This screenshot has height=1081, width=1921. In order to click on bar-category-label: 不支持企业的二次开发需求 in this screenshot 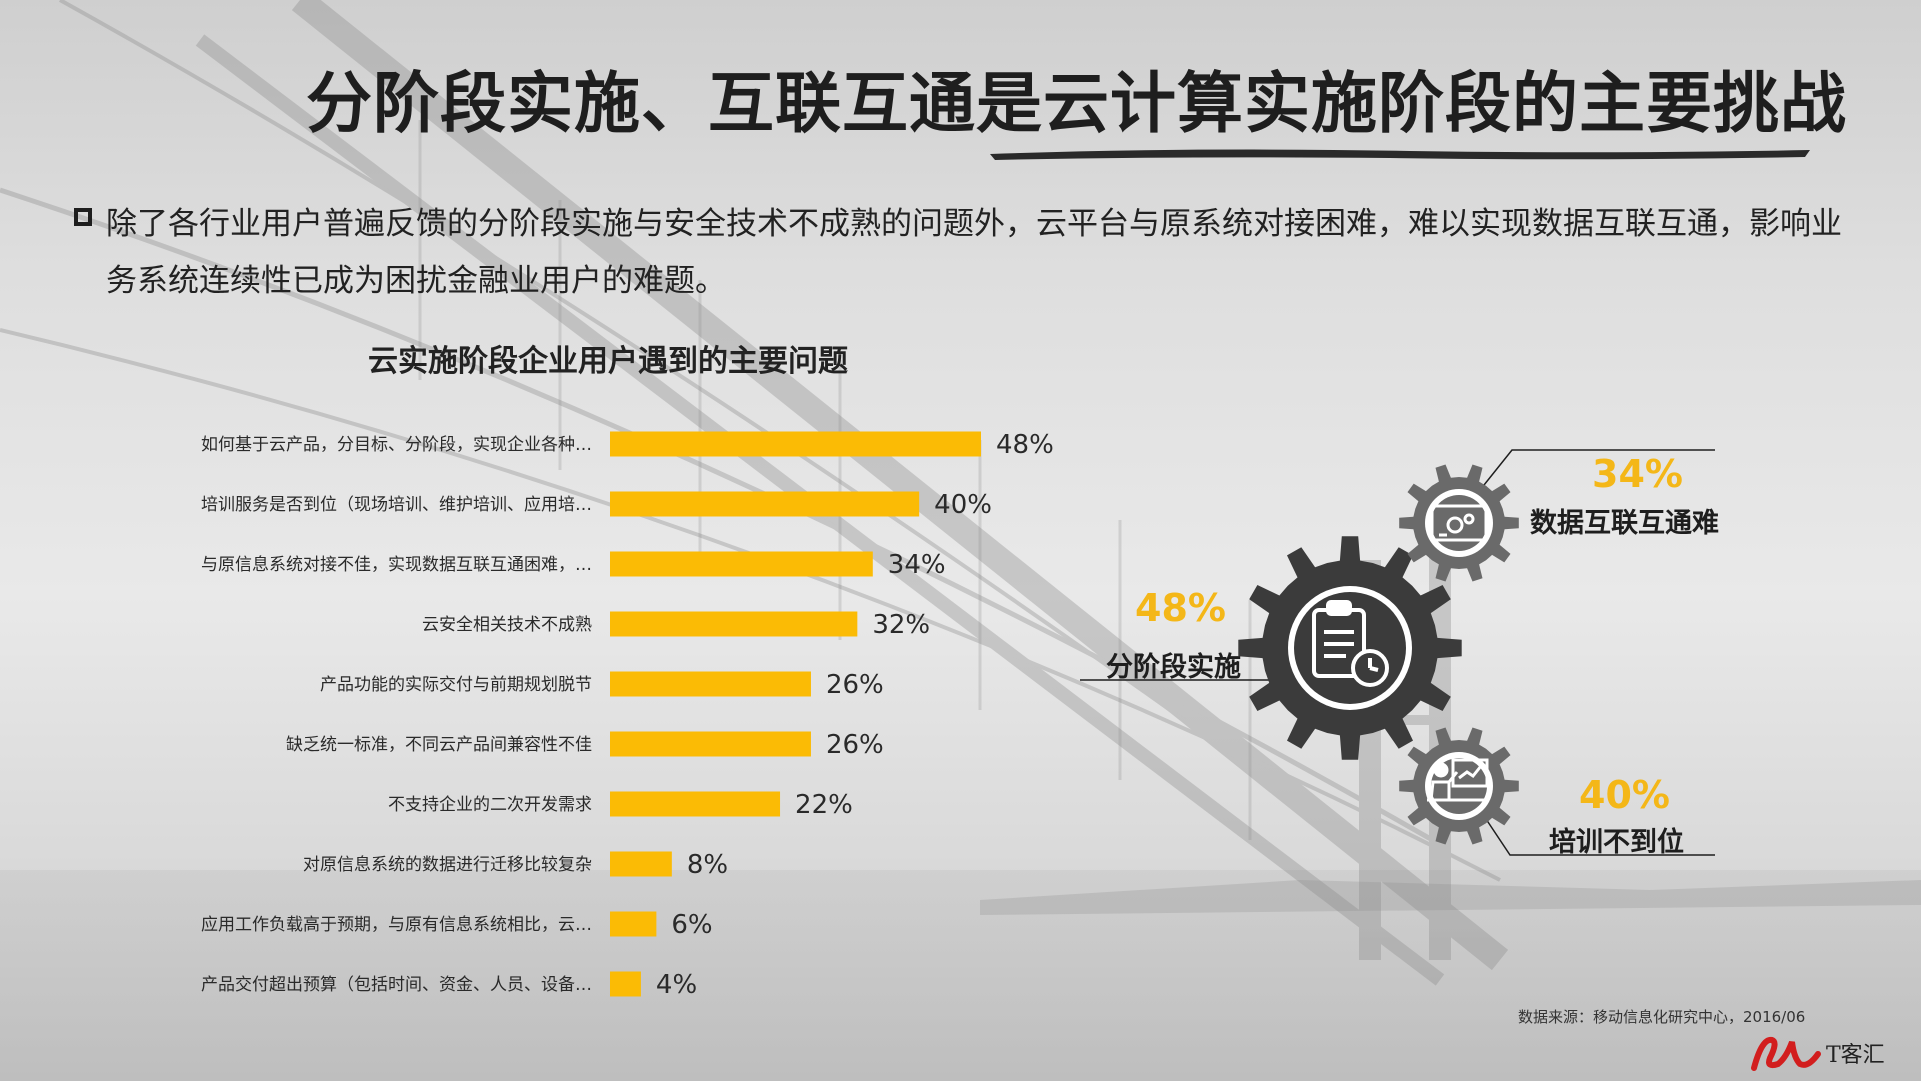, I will do `click(490, 805)`.